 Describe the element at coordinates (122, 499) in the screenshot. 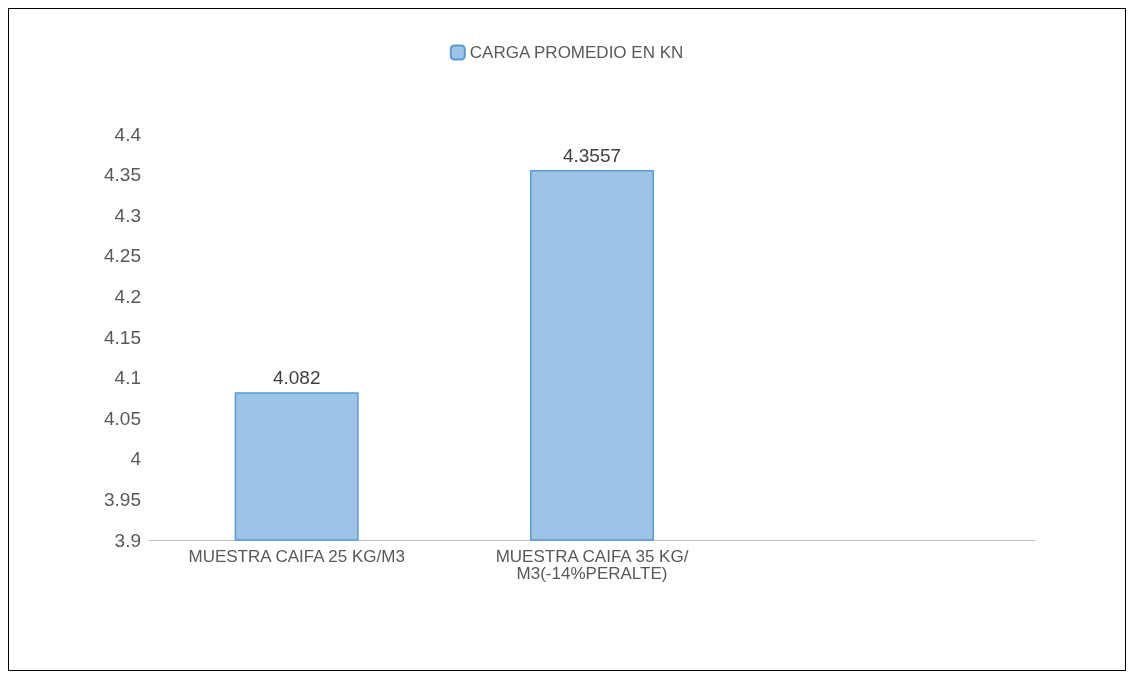

I see `y-tick-label: 3.95` at that location.